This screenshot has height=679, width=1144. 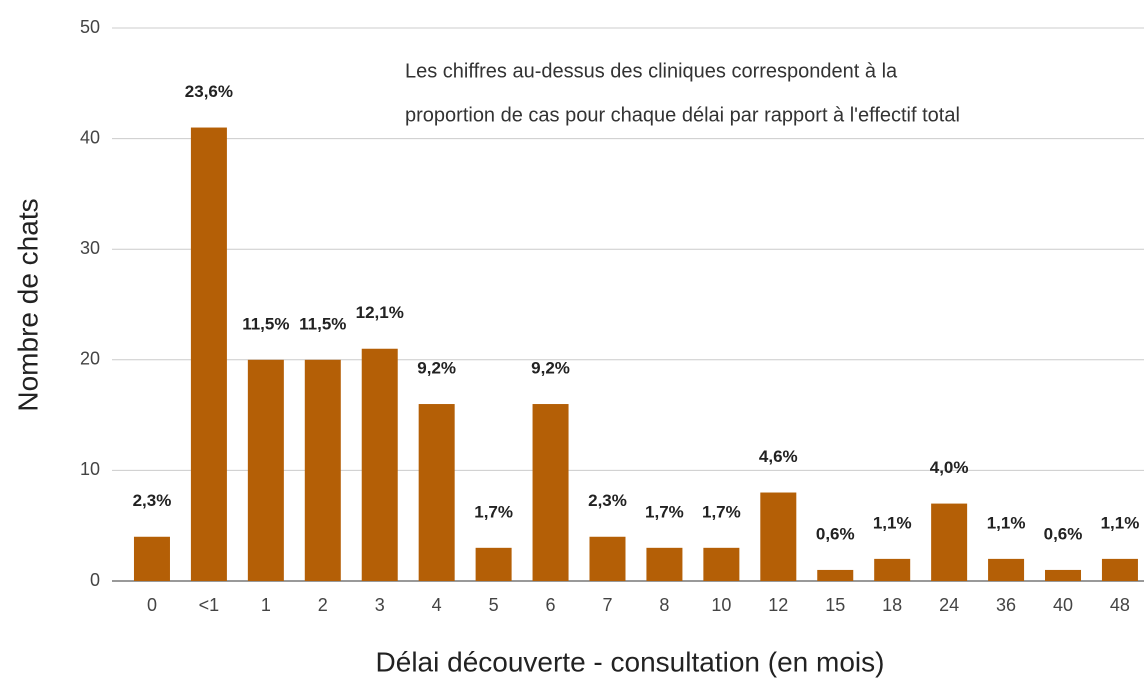 I want to click on y-tick-label: 40, so click(x=90, y=137).